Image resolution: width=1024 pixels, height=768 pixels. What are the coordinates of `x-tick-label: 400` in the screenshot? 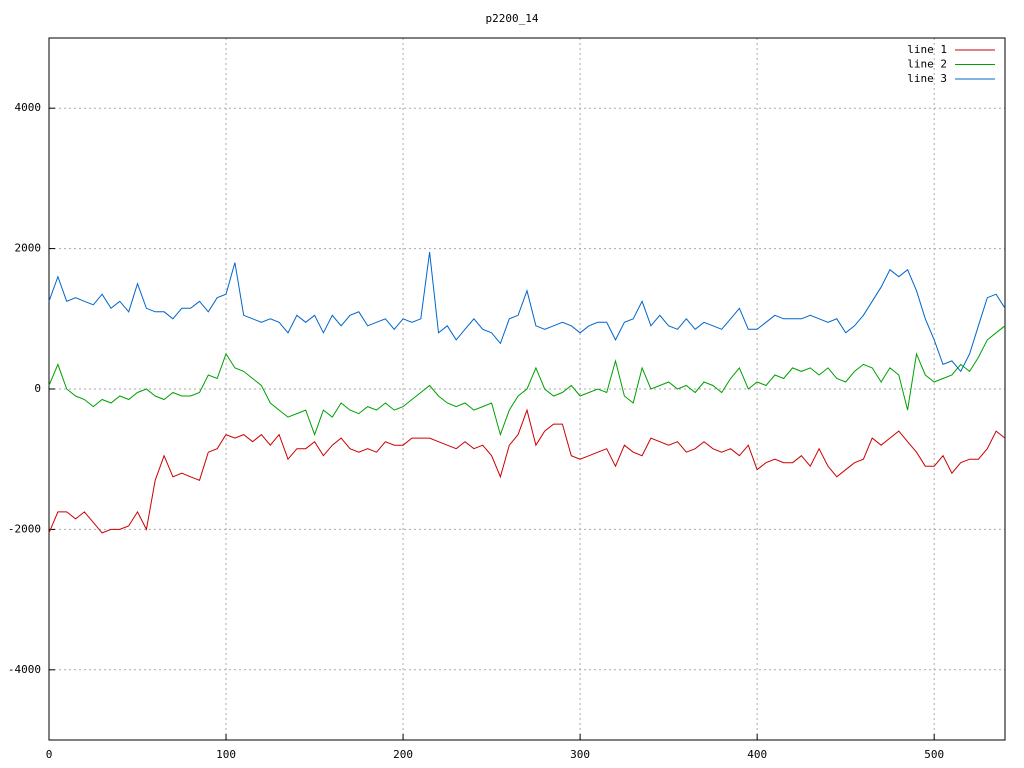 It's located at (757, 754).